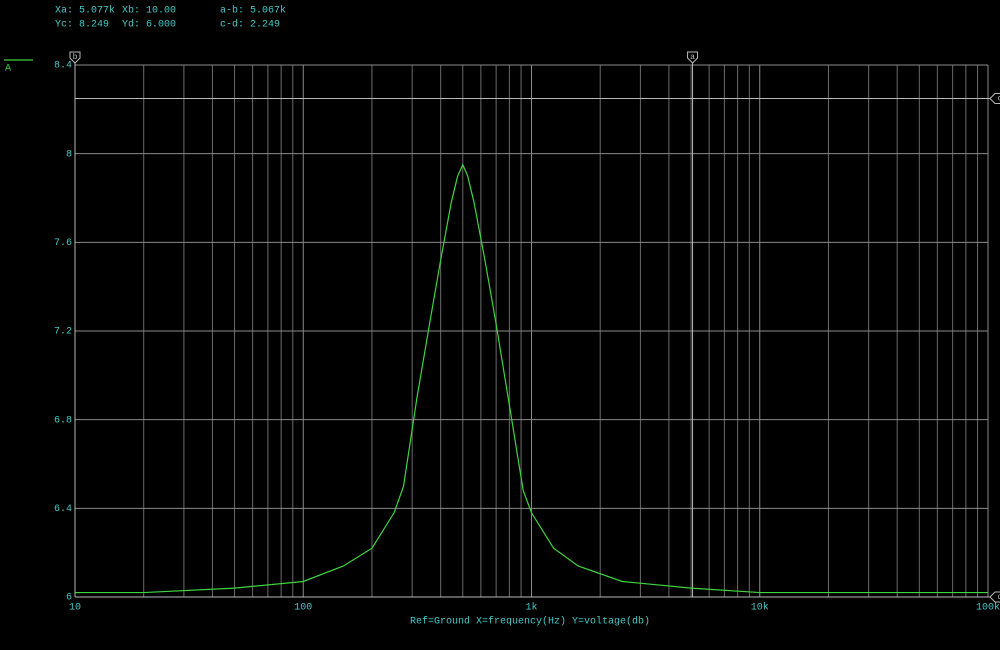  What do you see at coordinates (82, 25) in the screenshot?
I see `cursor-readout: Yc: 8.249` at bounding box center [82, 25].